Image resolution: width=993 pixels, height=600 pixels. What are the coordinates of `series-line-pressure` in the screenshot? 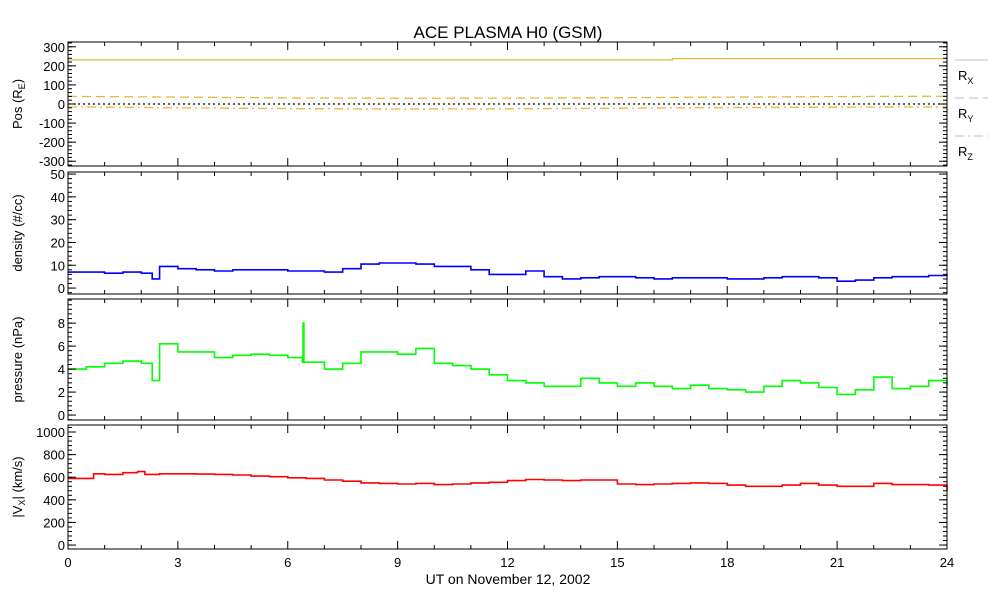 It's located at (508, 359).